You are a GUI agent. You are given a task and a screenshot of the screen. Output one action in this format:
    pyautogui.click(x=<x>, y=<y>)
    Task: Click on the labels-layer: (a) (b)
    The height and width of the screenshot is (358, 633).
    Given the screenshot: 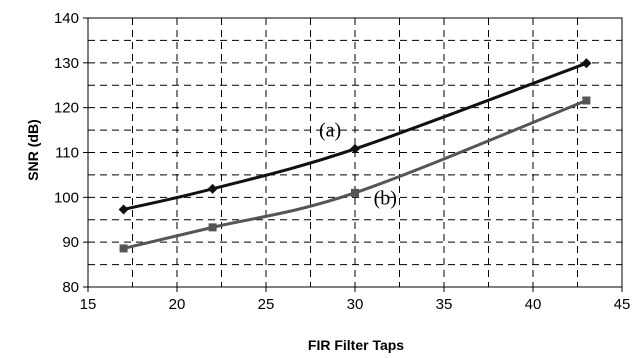 What is the action you would take?
    pyautogui.click(x=358, y=164)
    